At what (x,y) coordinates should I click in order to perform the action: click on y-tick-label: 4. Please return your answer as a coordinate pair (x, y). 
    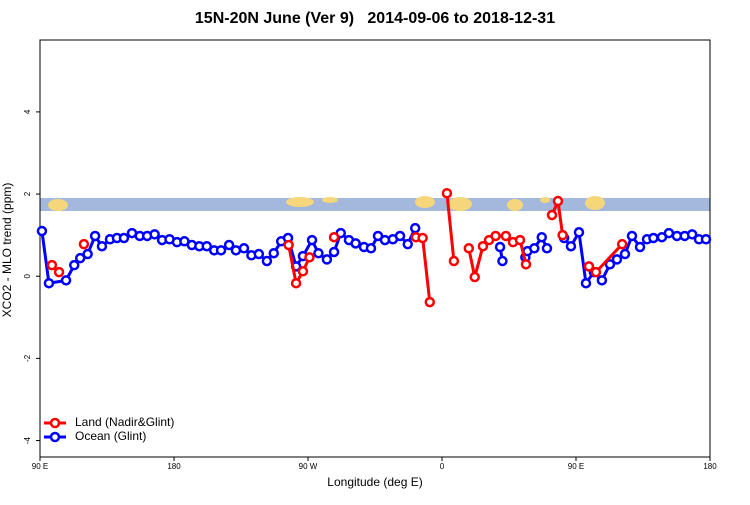
    Looking at the image, I should click on (27, 111).